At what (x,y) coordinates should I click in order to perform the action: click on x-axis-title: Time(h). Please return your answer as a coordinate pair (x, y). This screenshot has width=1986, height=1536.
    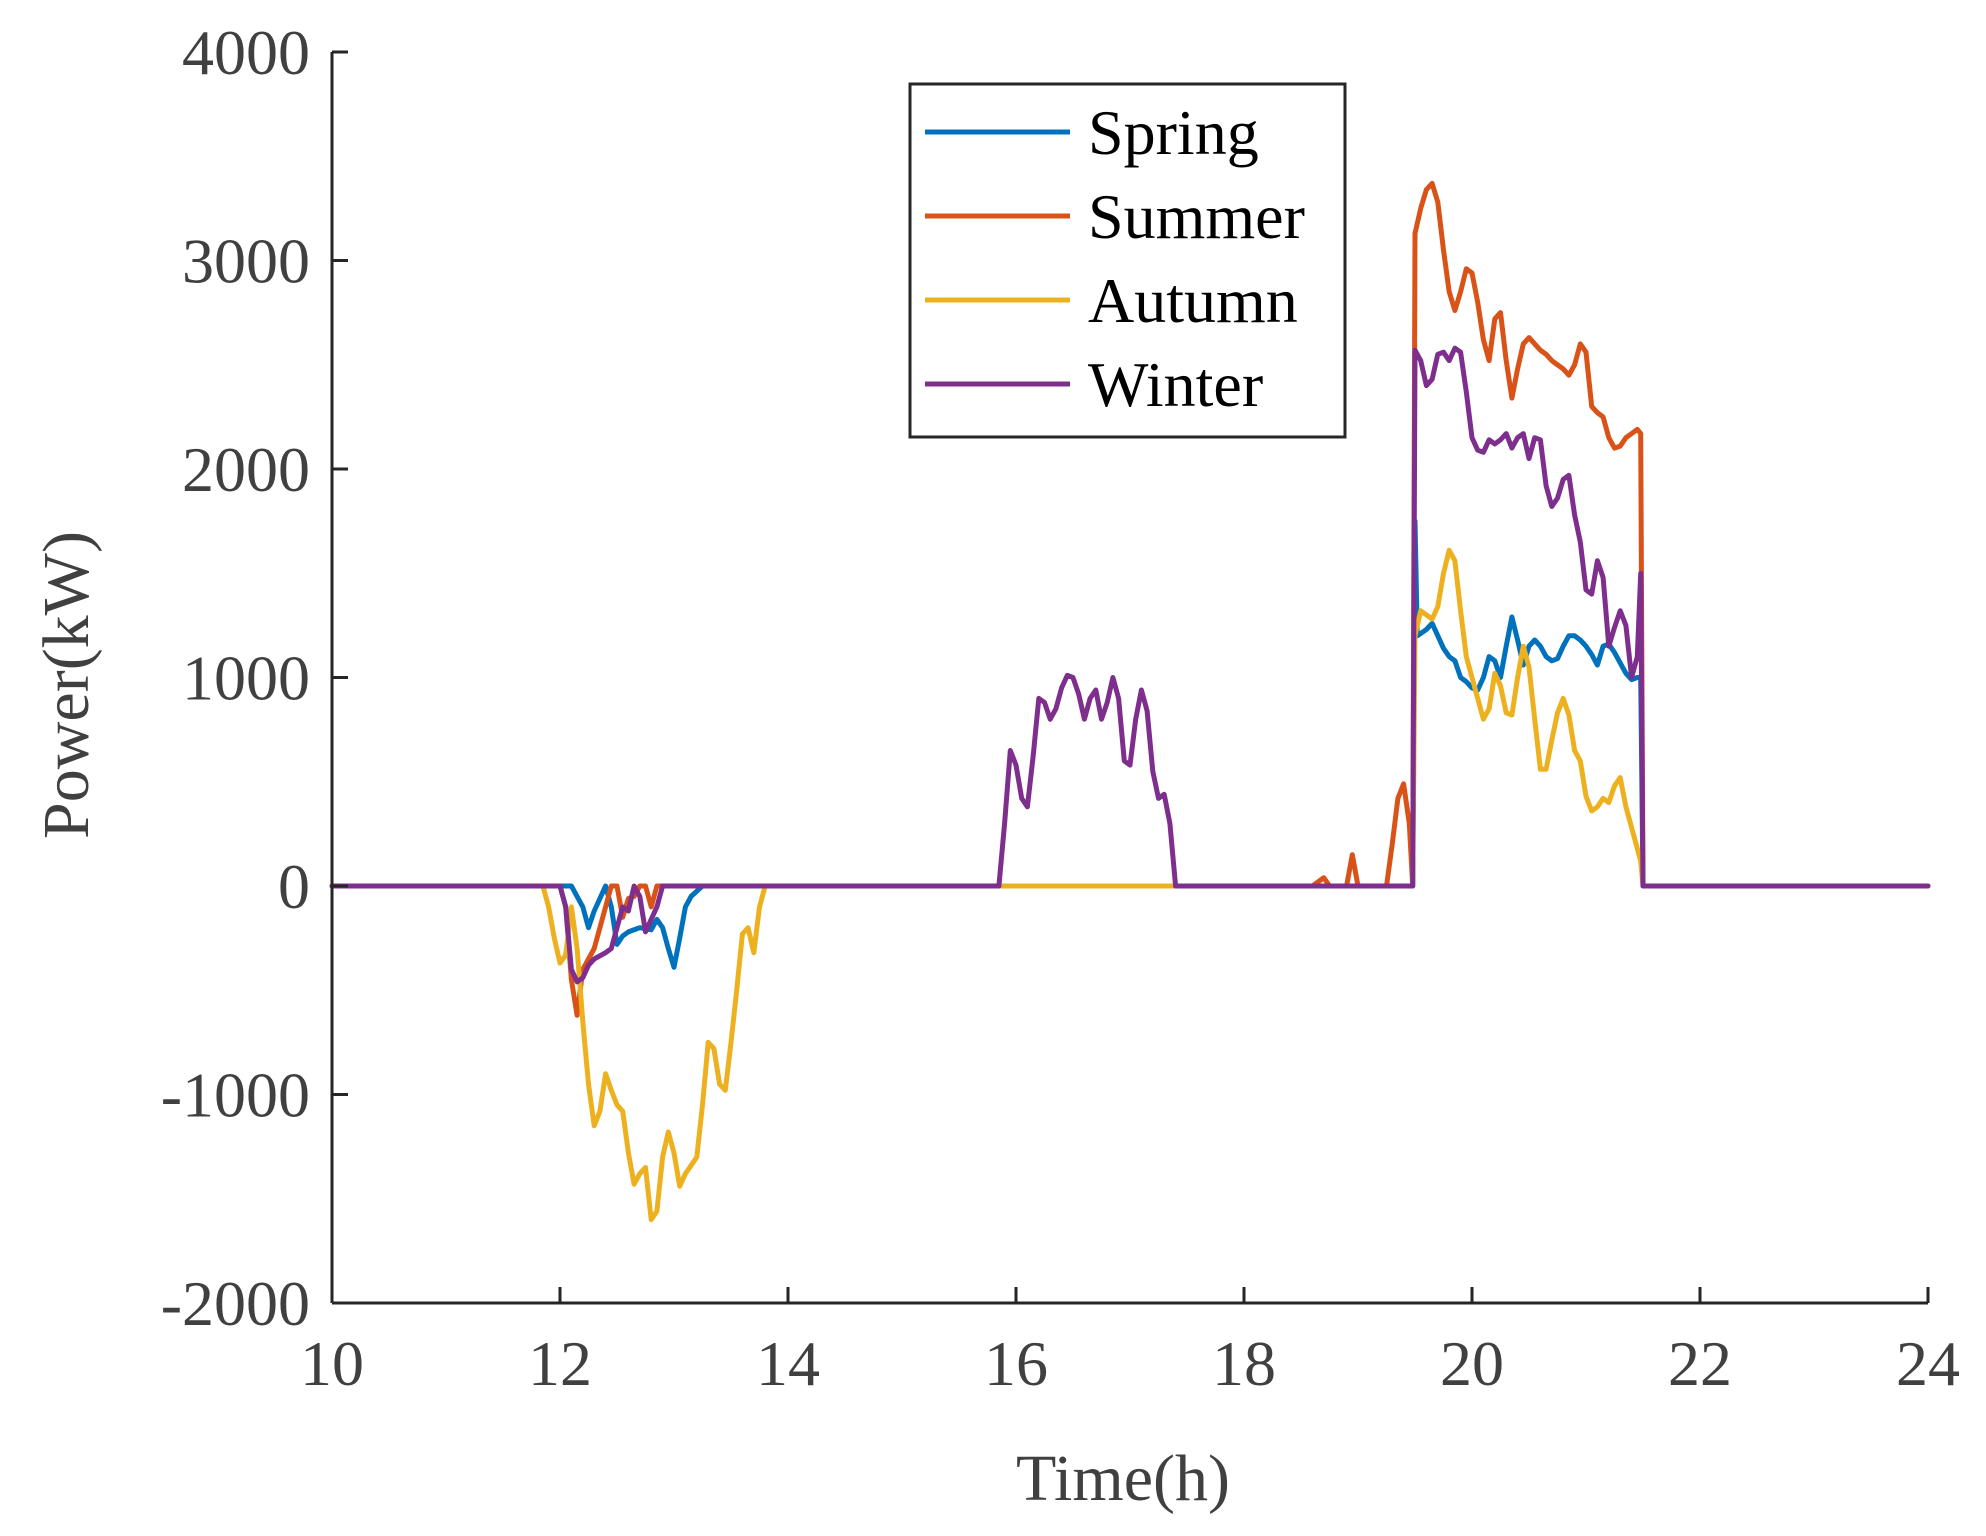
    Looking at the image, I should click on (1123, 1478).